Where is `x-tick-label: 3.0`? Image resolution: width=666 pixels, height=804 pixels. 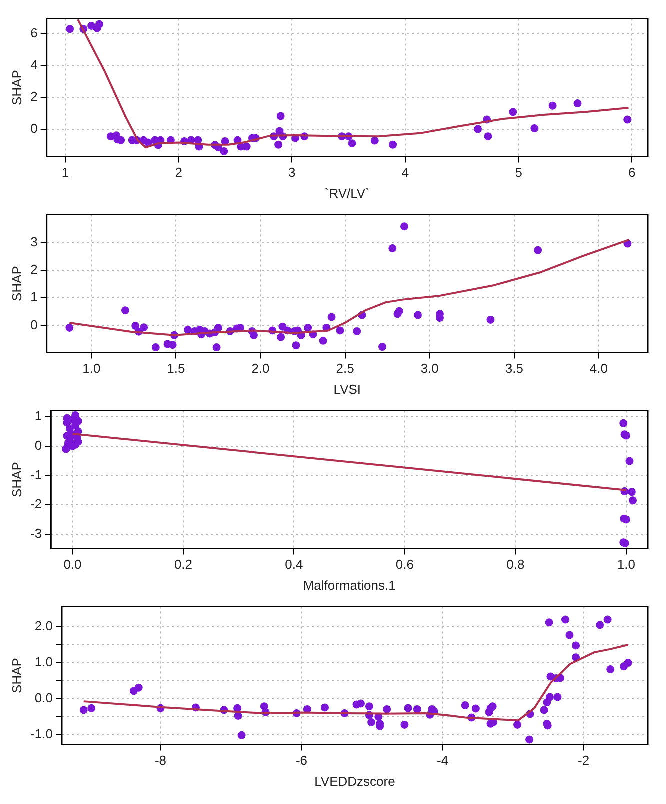 x-tick-label: 3.0 is located at coordinates (429, 368).